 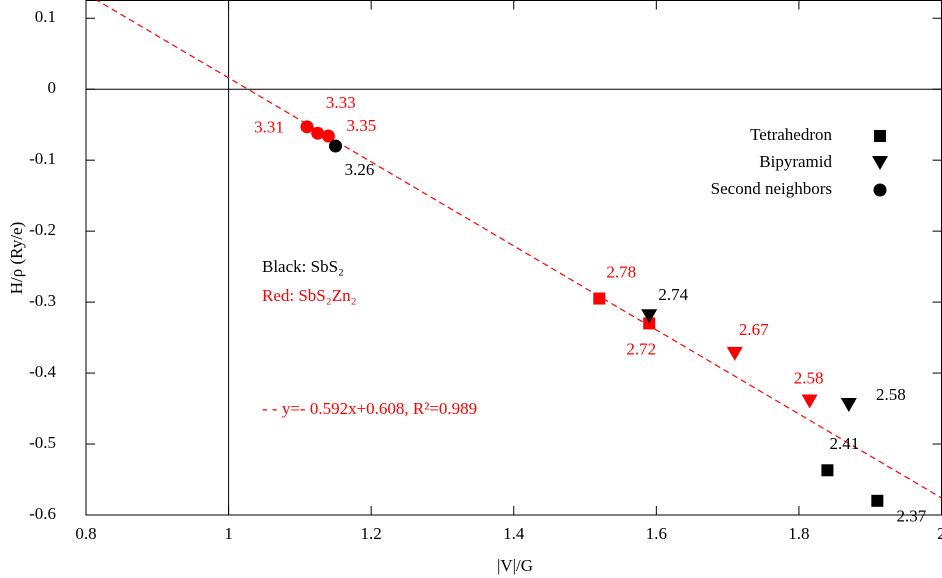 What do you see at coordinates (52, 87) in the screenshot?
I see `y-tick-label: 0` at bounding box center [52, 87].